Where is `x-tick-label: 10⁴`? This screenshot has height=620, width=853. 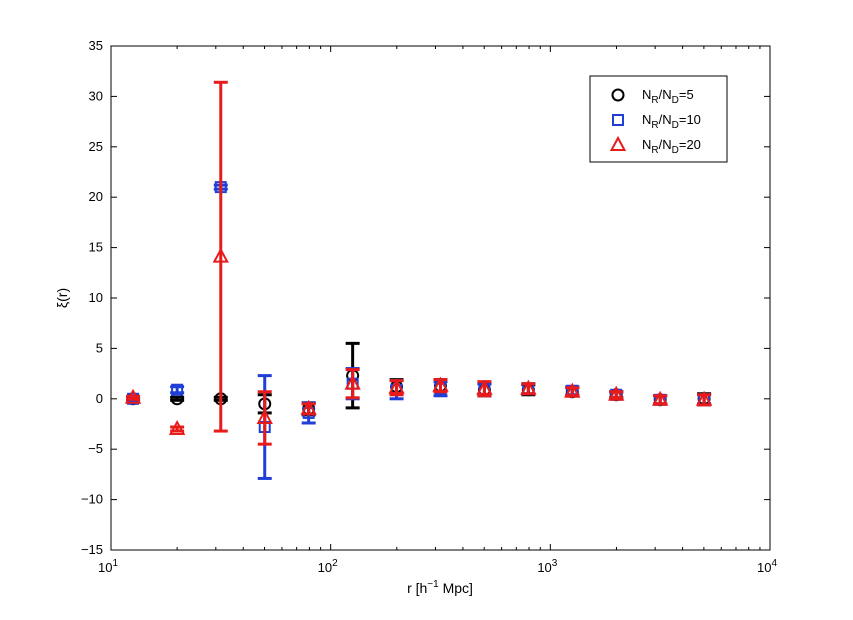 x-tick-label: 10⁴ is located at coordinates (767, 566).